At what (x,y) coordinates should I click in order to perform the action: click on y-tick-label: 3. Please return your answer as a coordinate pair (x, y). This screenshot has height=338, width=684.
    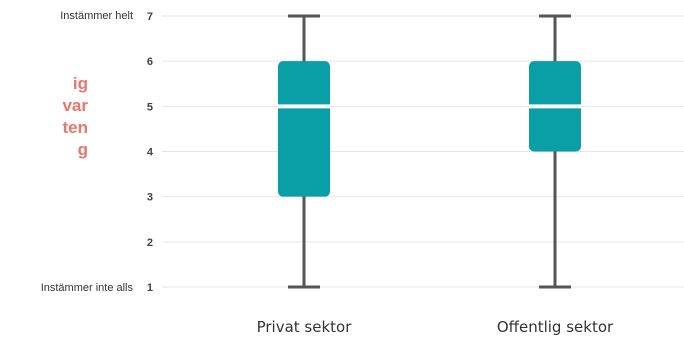
    Looking at the image, I should click on (150, 198).